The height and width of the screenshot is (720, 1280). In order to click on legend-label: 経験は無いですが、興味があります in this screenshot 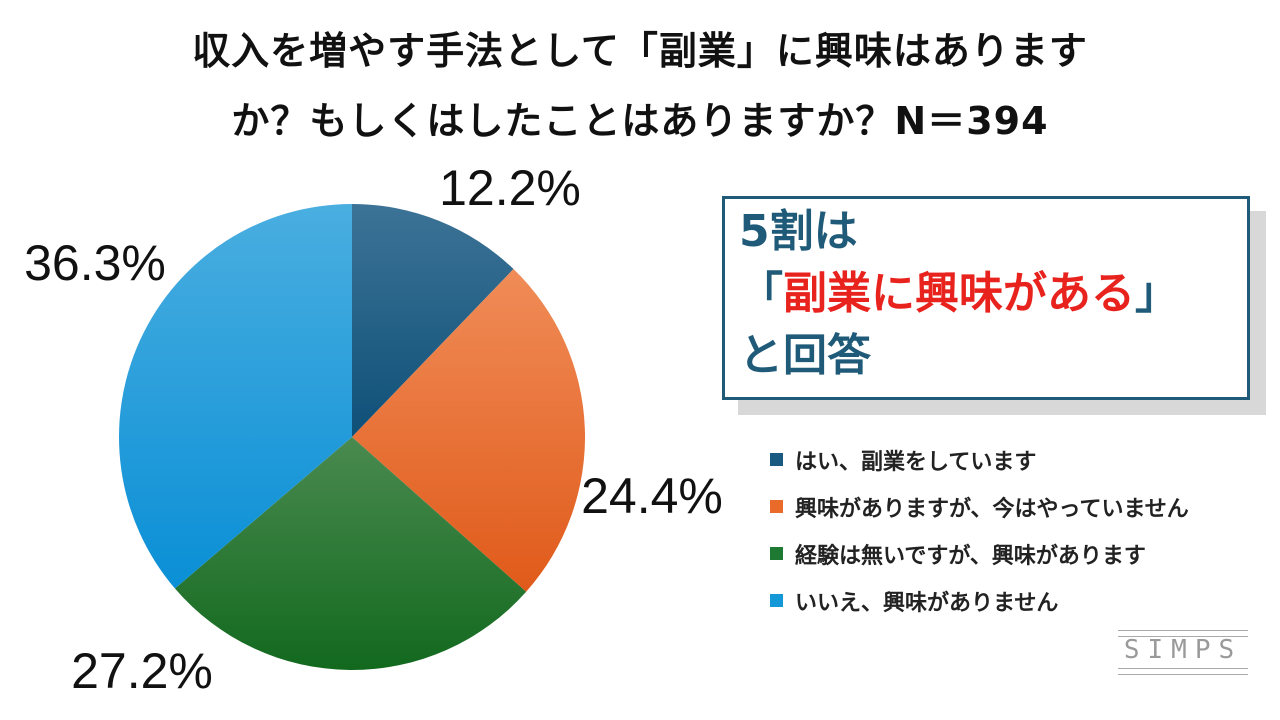, I will do `click(970, 556)`.